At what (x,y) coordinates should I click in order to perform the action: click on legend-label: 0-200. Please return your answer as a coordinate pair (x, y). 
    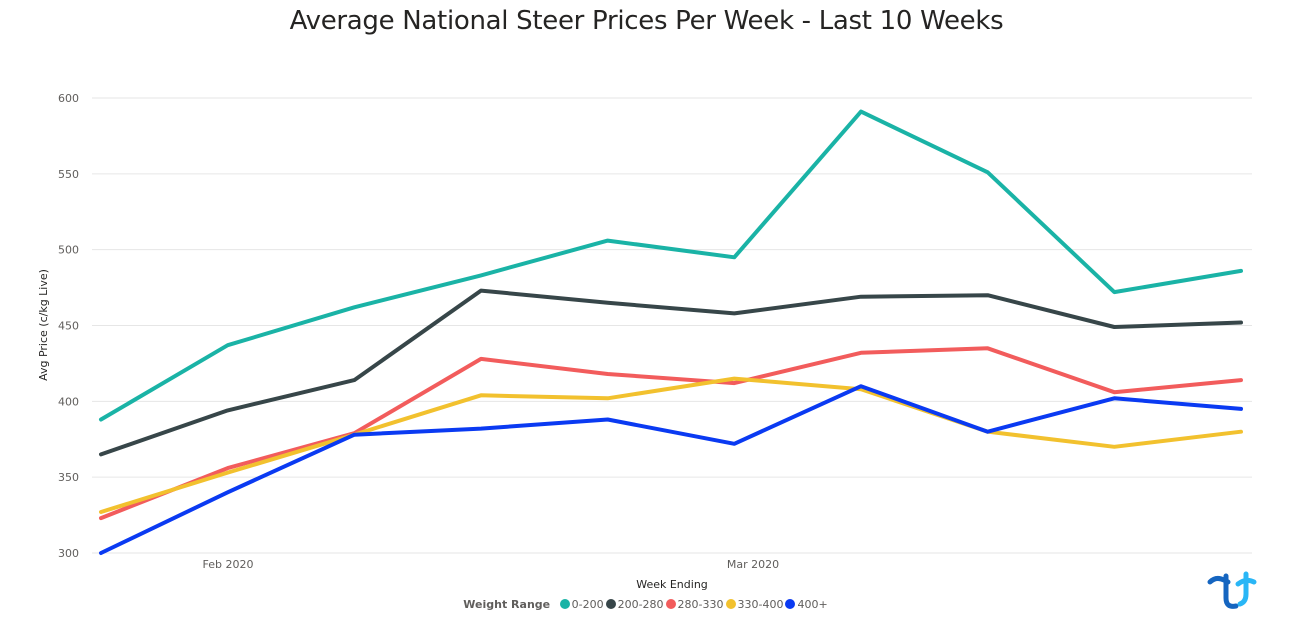
    Looking at the image, I should click on (587, 604).